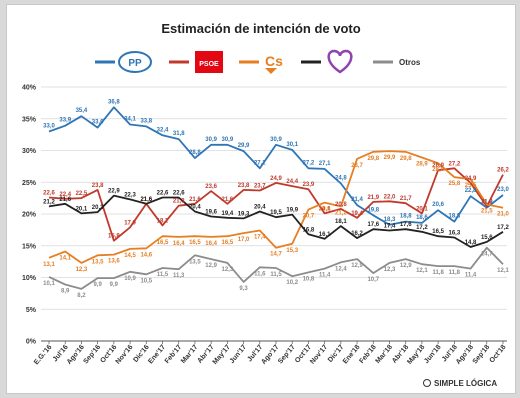 The height and width of the screenshot is (398, 520). I want to click on data-label-unidos-podemos: 21,6, so click(65, 200).